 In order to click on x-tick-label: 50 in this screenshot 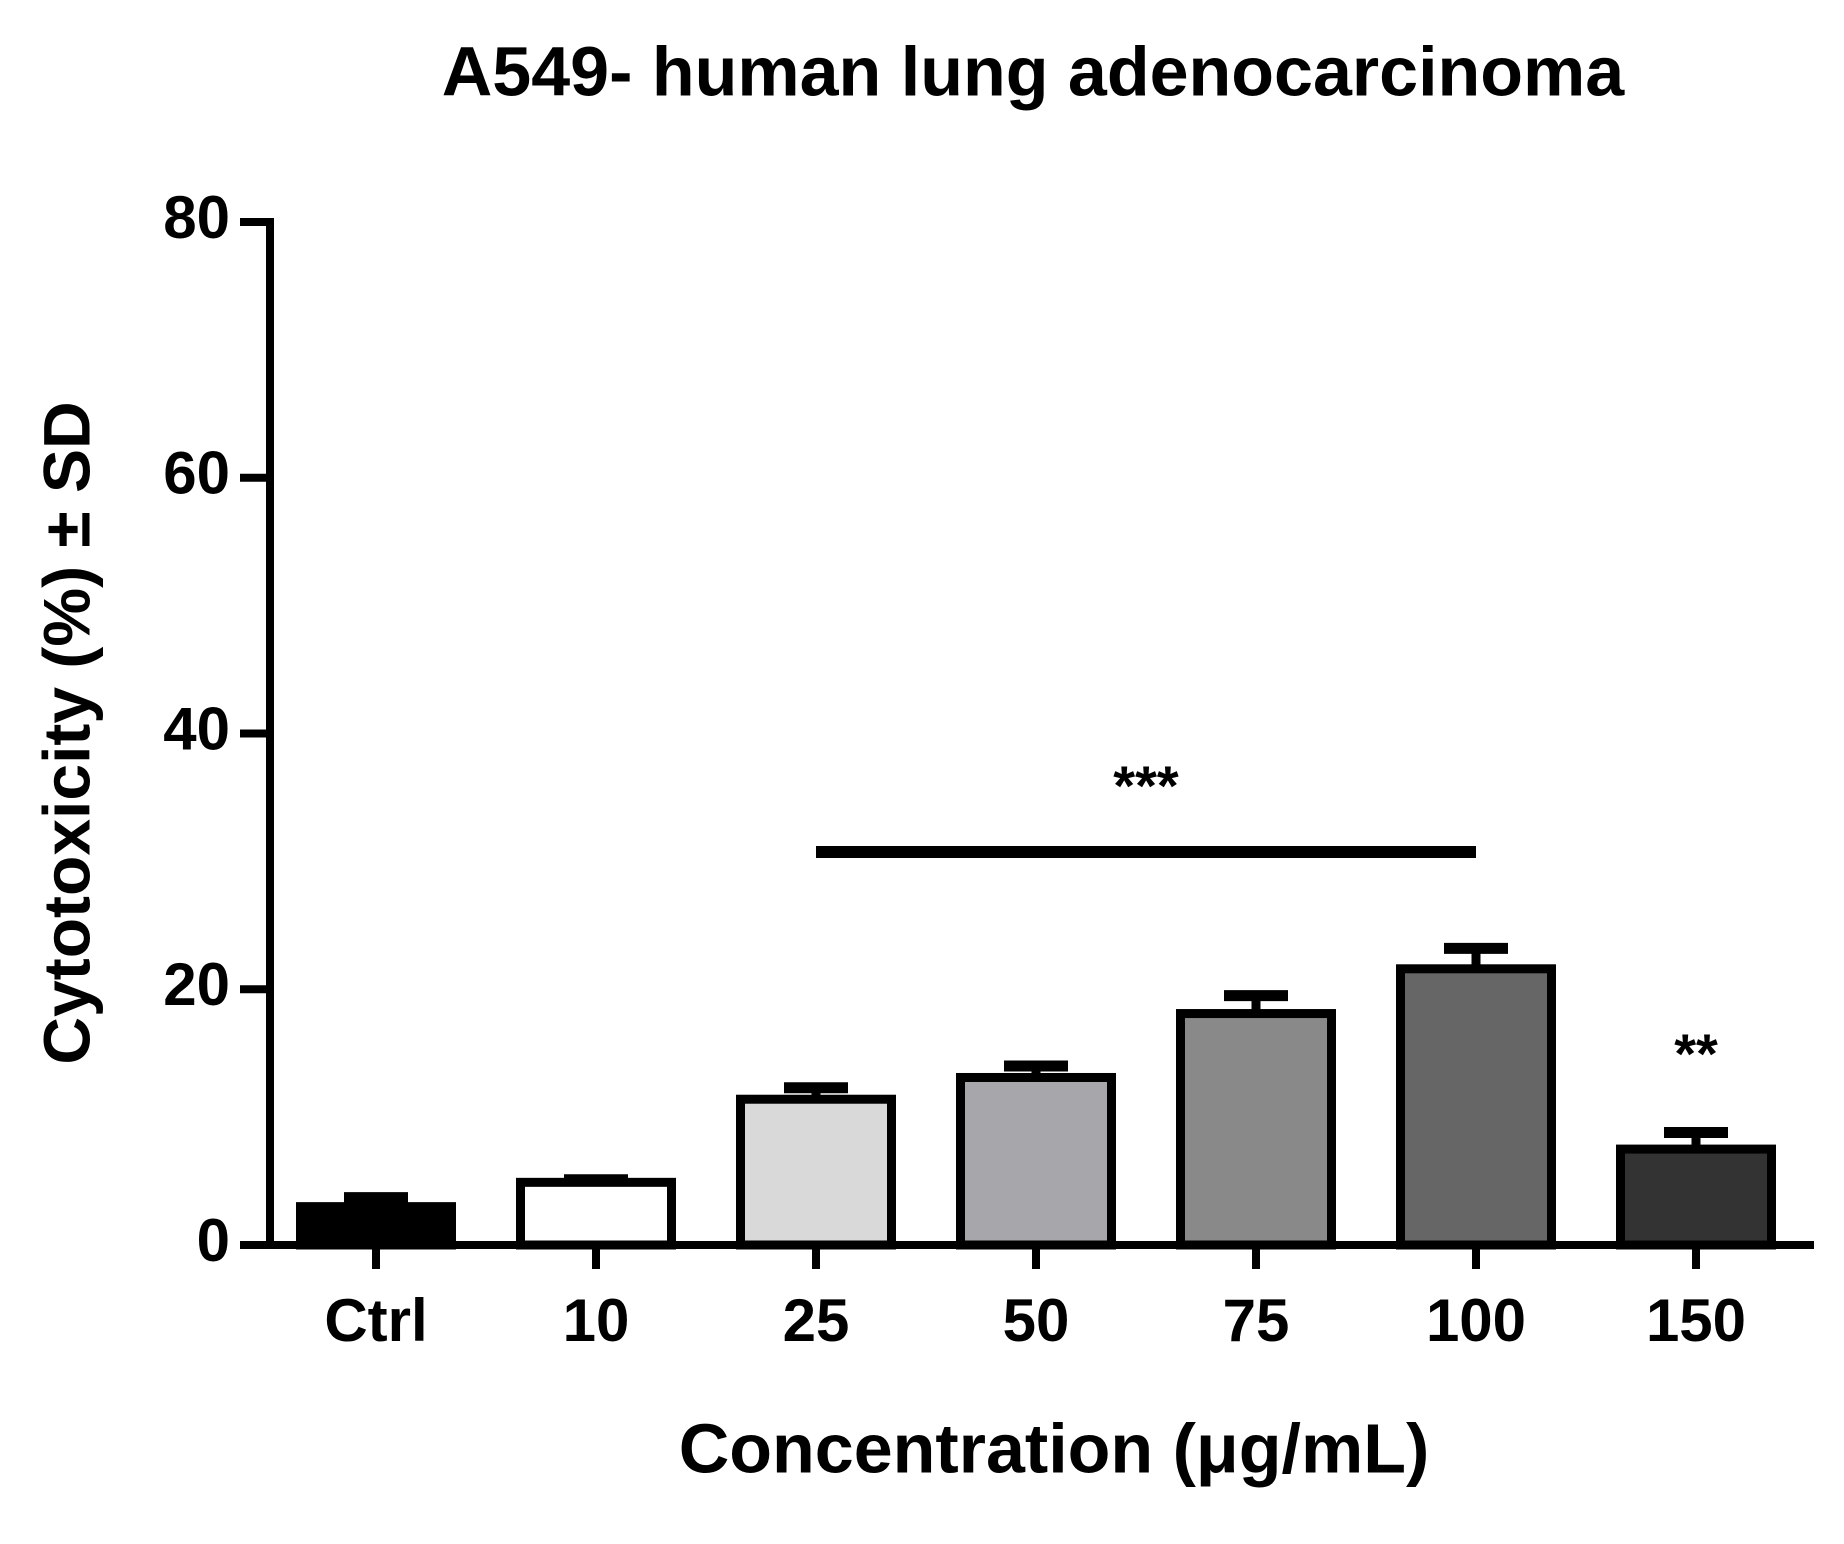, I will do `click(1036, 1320)`.